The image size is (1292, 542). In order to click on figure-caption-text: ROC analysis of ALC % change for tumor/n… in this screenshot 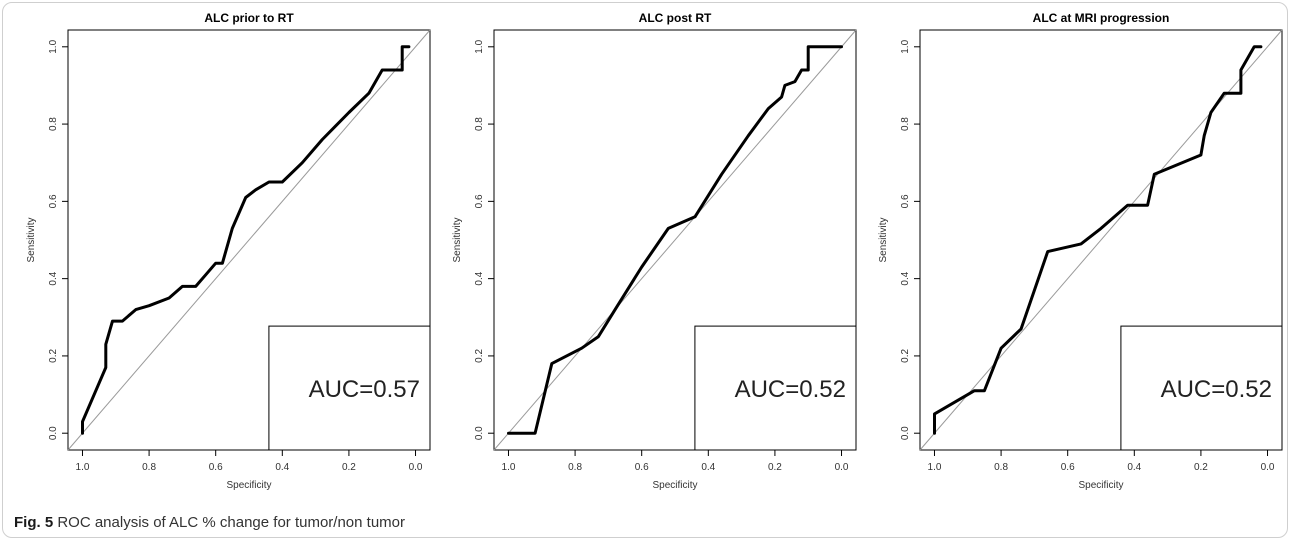, I will do `click(231, 522)`.